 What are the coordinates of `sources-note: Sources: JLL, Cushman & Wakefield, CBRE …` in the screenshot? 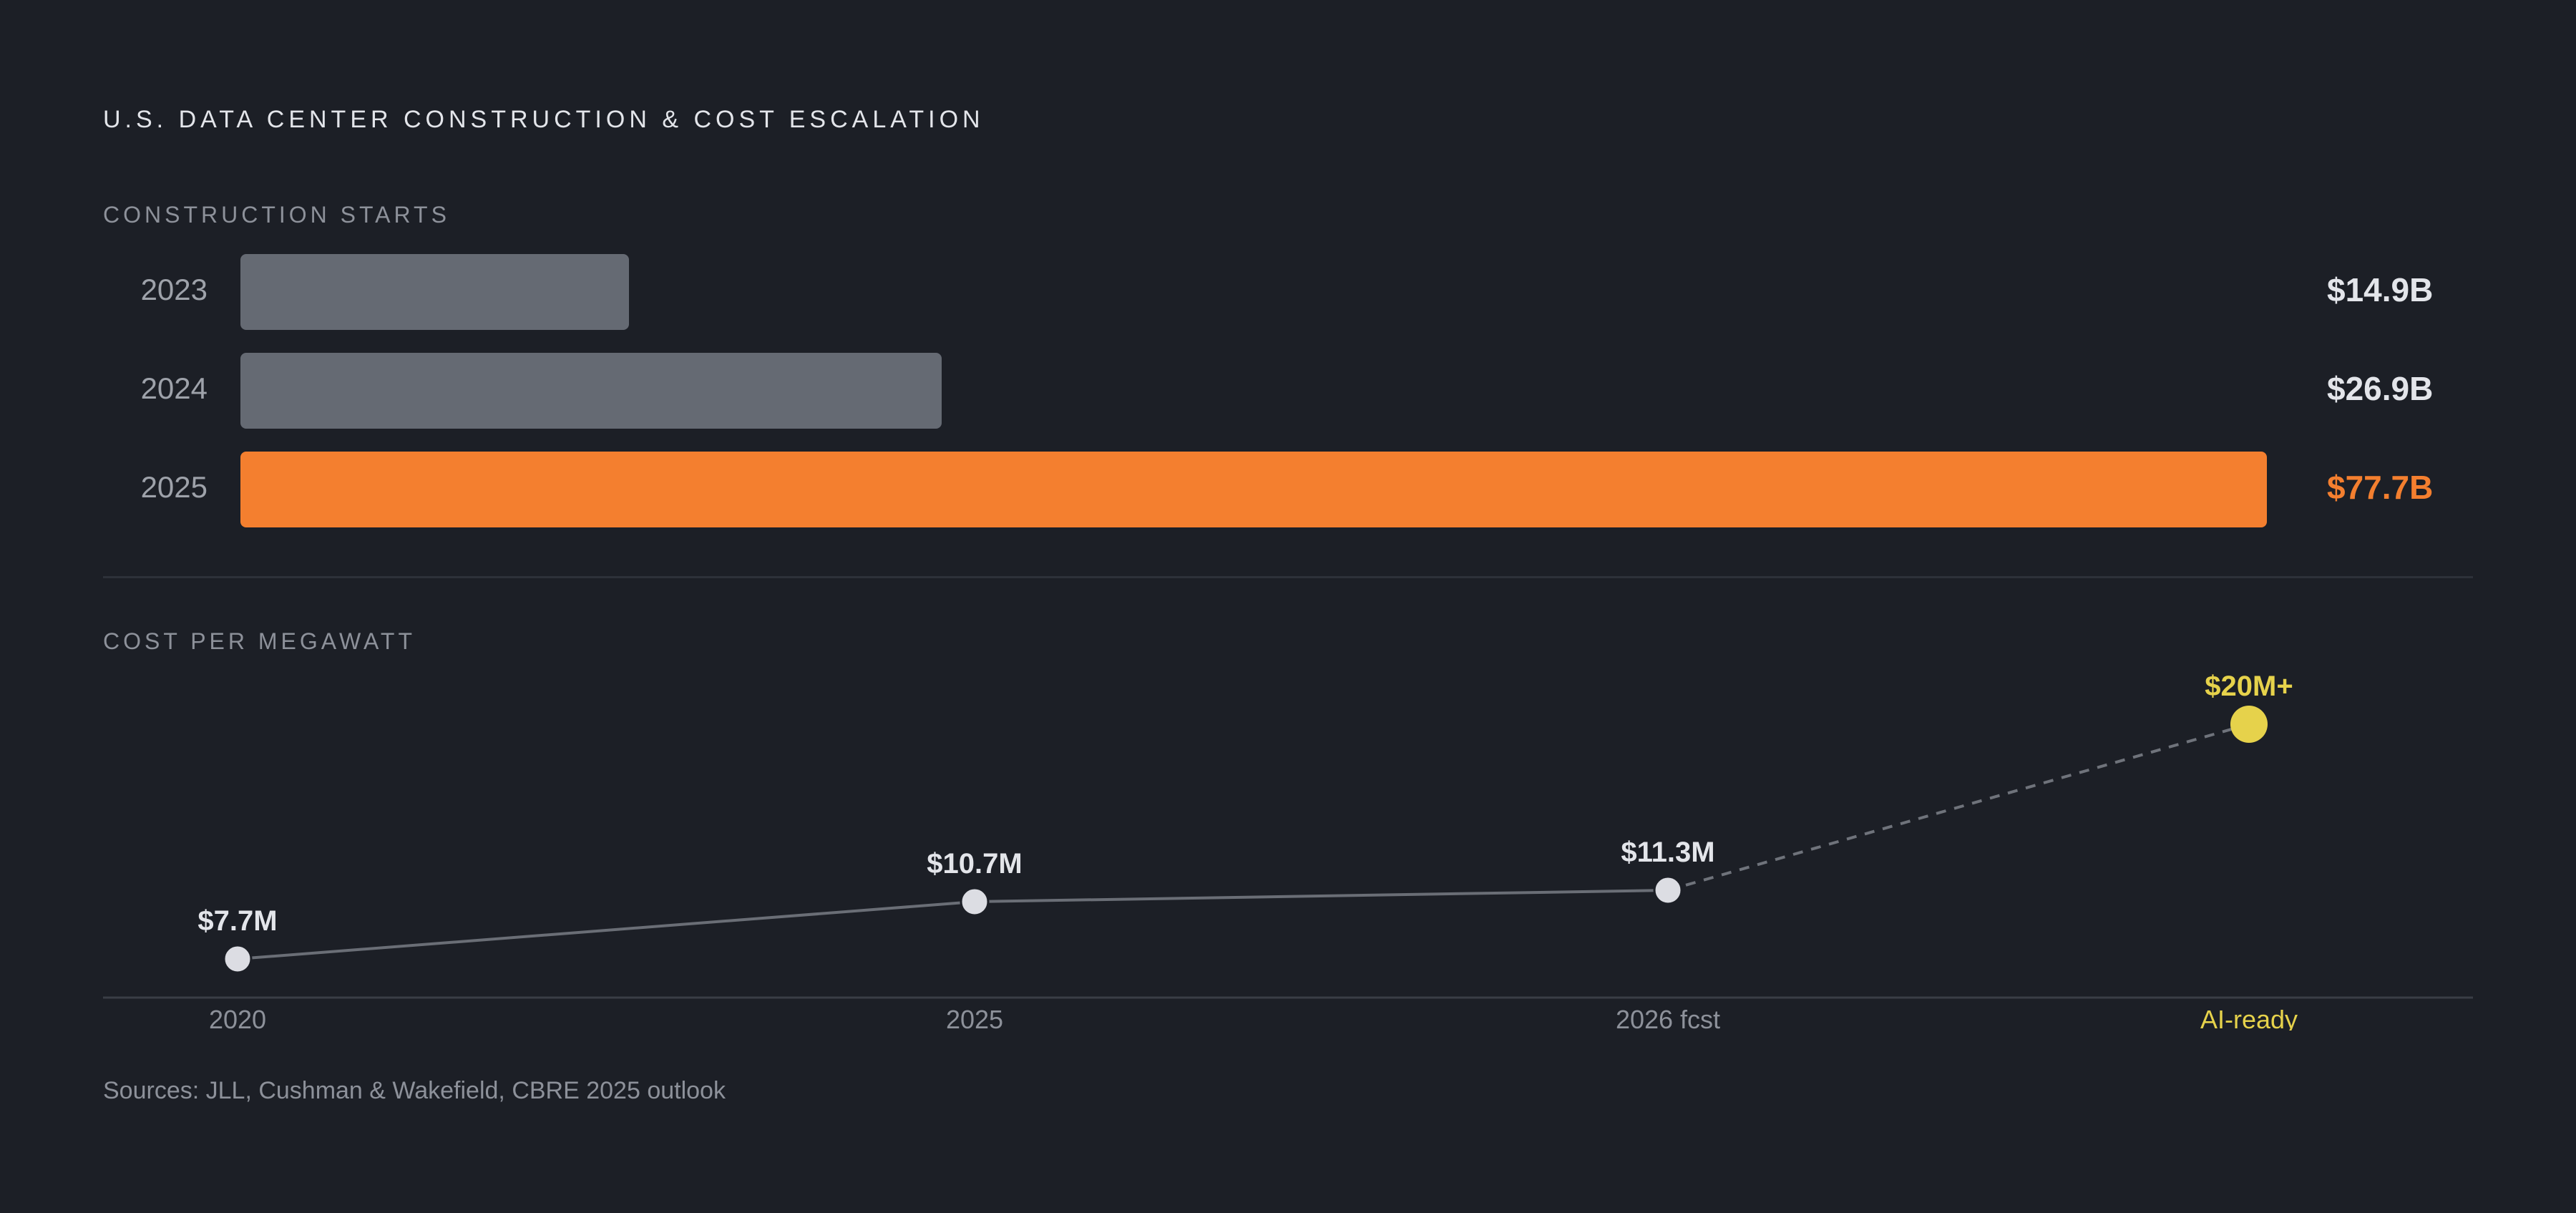 It's located at (414, 1091).